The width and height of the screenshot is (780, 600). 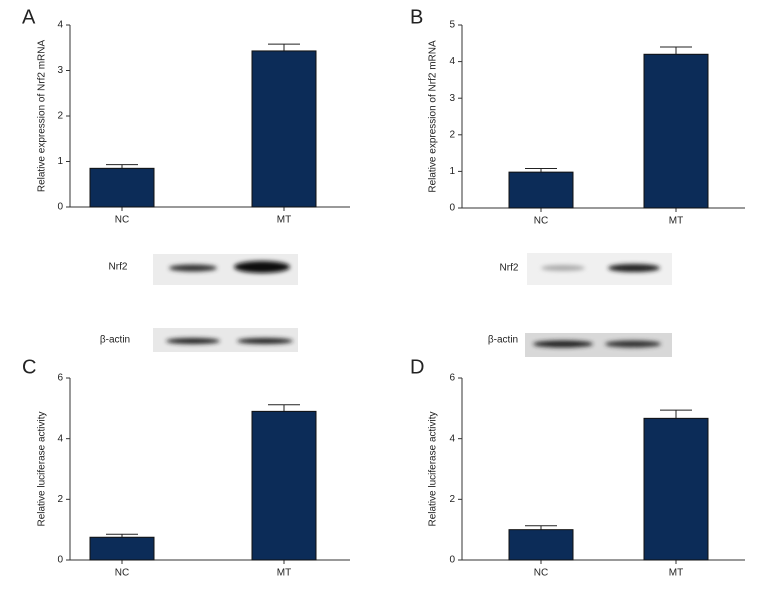 I want to click on blot-b-nrf2, so click(x=599, y=269).